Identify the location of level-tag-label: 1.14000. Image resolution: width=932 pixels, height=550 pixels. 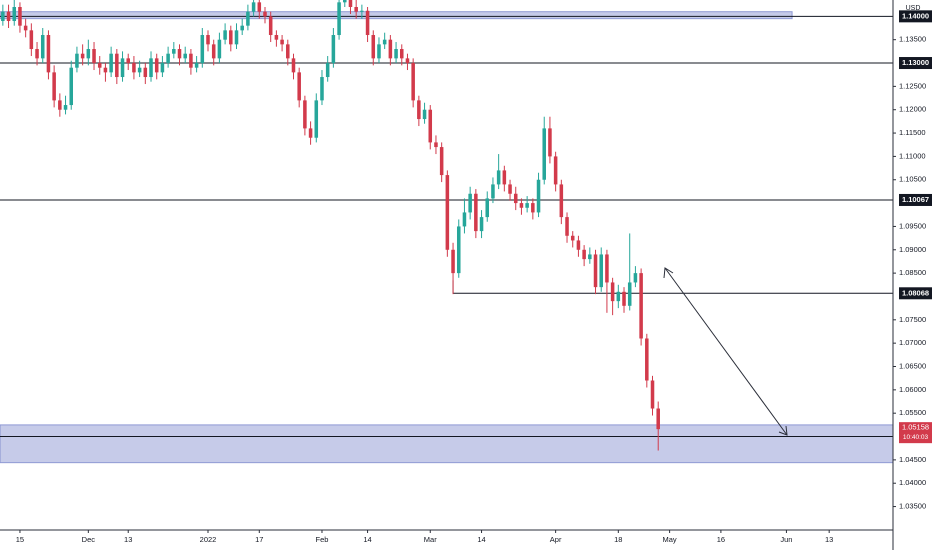
(915, 15).